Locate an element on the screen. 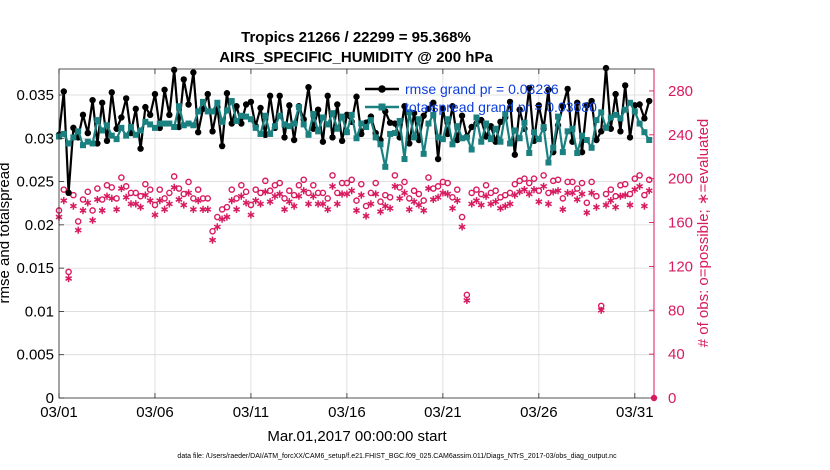  y-tick-label-right: 280 is located at coordinates (680, 91).